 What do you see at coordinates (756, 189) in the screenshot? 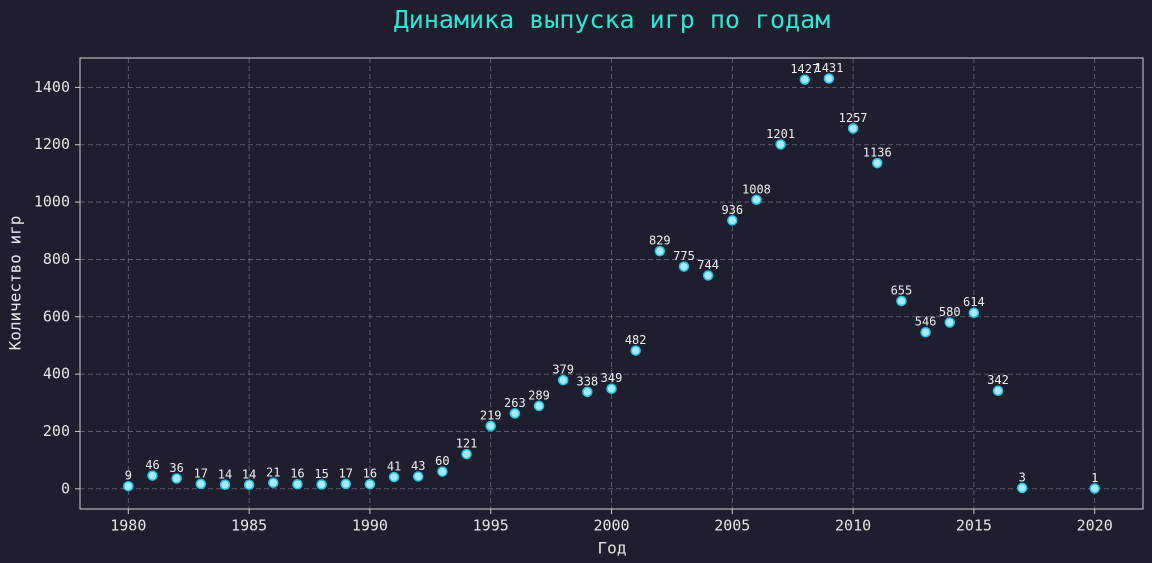
I see `data-label: 1008` at bounding box center [756, 189].